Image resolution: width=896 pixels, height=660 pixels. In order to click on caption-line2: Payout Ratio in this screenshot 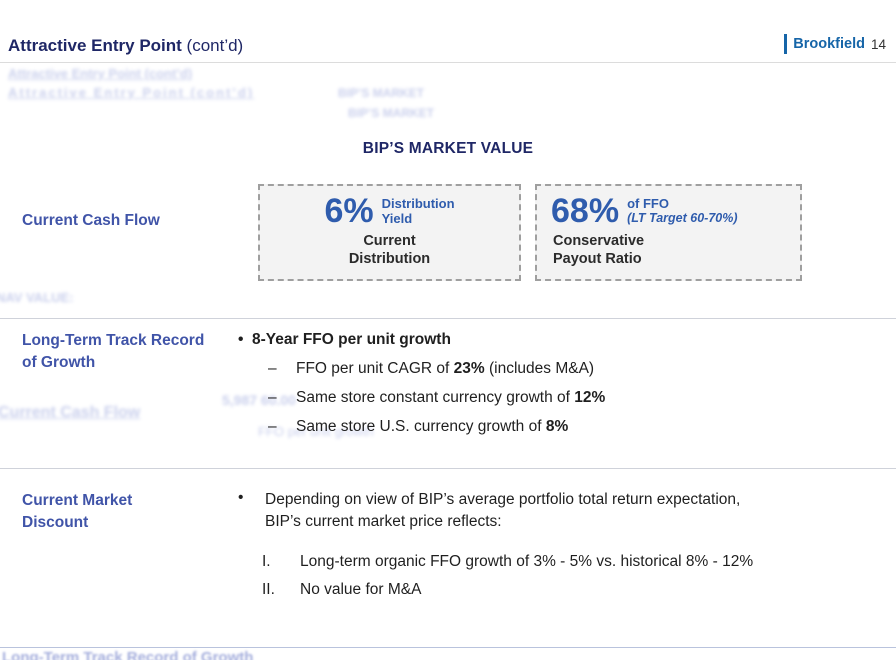, I will do `click(597, 259)`.